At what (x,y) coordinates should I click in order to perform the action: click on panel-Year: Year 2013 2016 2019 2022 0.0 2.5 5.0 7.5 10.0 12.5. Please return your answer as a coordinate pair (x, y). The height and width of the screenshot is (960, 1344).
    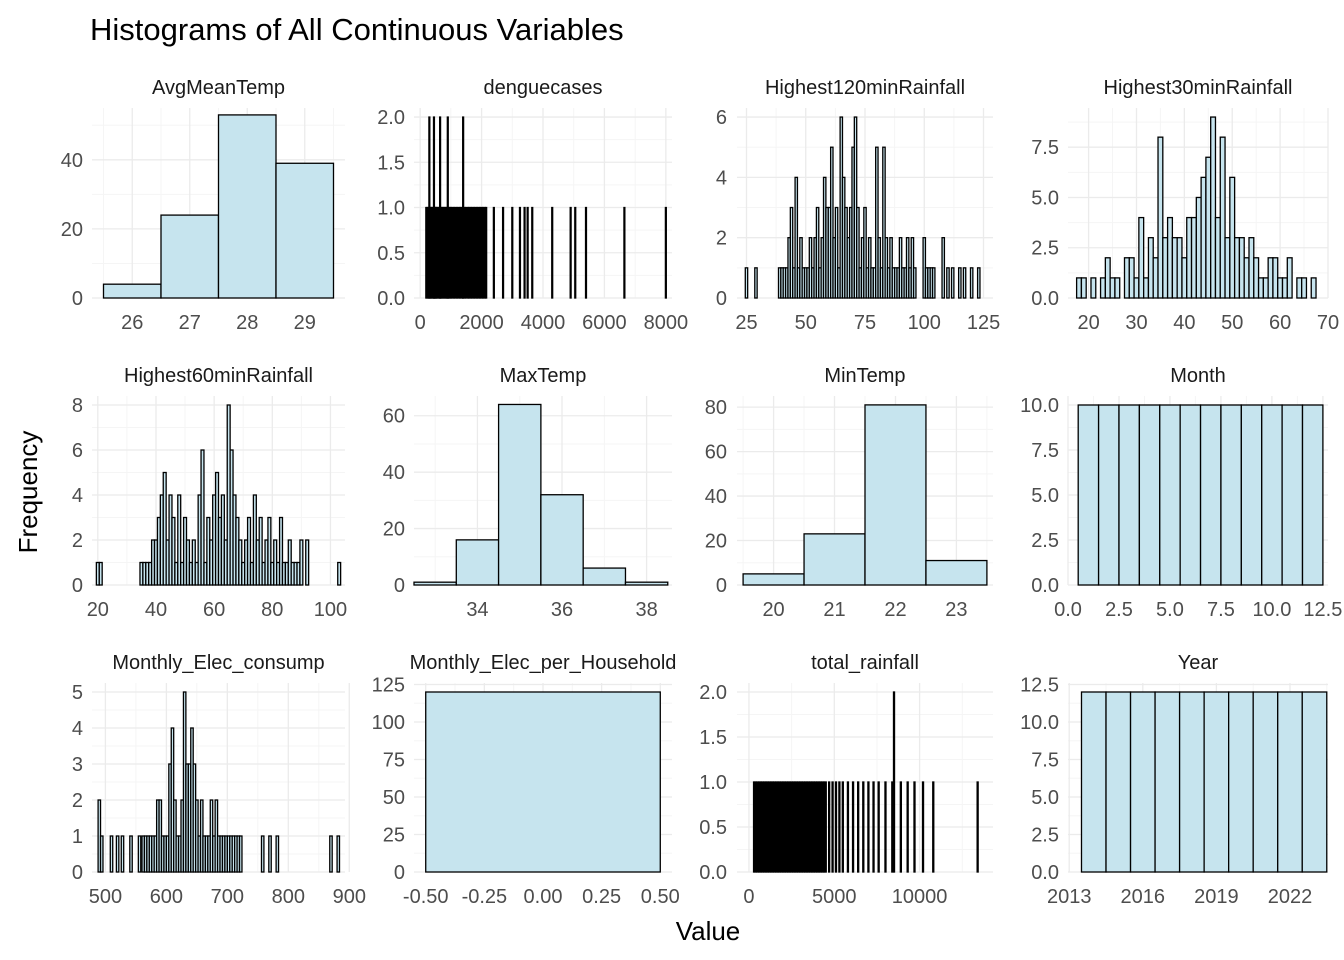
    Looking at the image, I should click on (1174, 780).